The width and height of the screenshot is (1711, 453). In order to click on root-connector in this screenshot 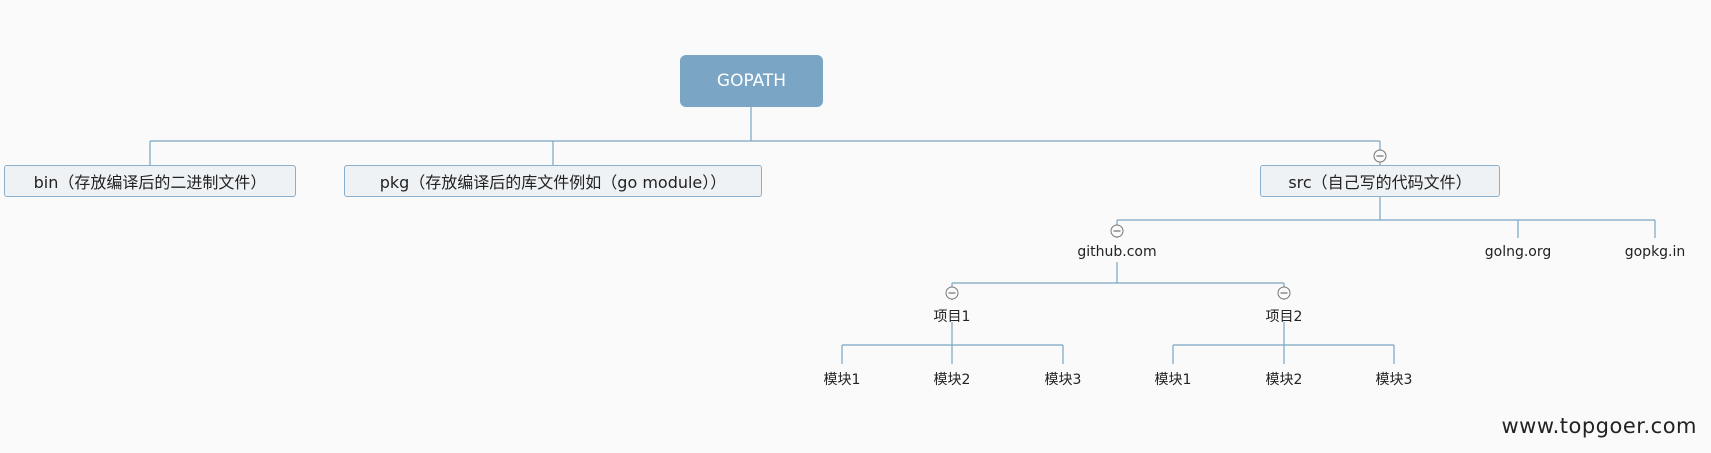, I will do `click(765, 136)`.